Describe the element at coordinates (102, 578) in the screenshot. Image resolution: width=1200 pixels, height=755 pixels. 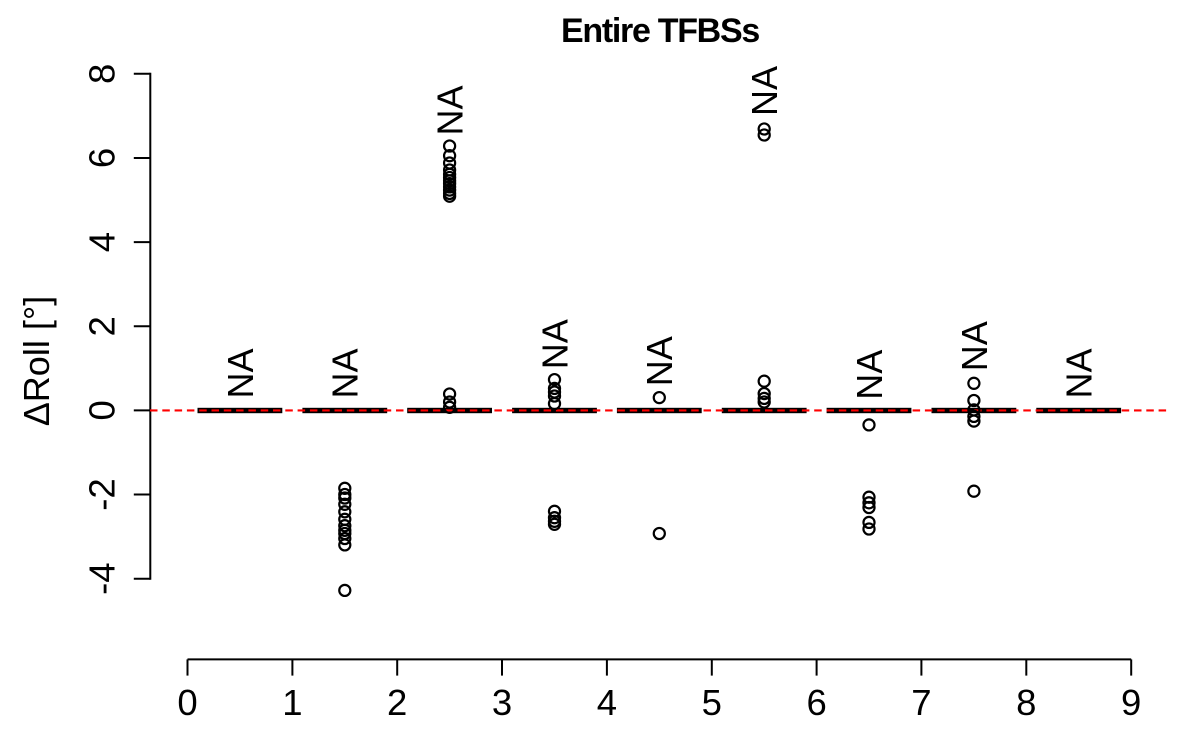
I see `svg-text: -4` at that location.